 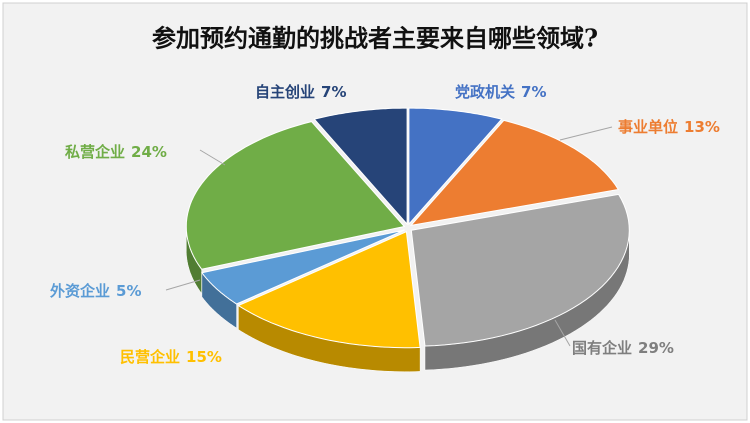 I want to click on label-category: 外资企业, so click(x=79, y=291).